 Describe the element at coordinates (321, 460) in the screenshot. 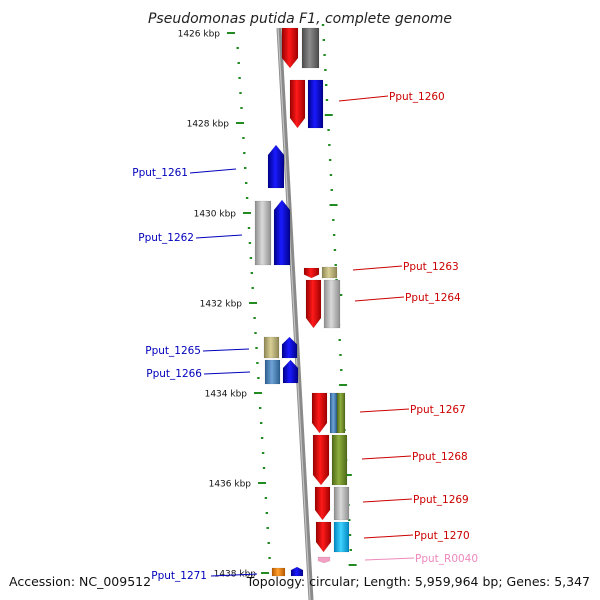

I see `gene-feature-pput-1268-red` at that location.